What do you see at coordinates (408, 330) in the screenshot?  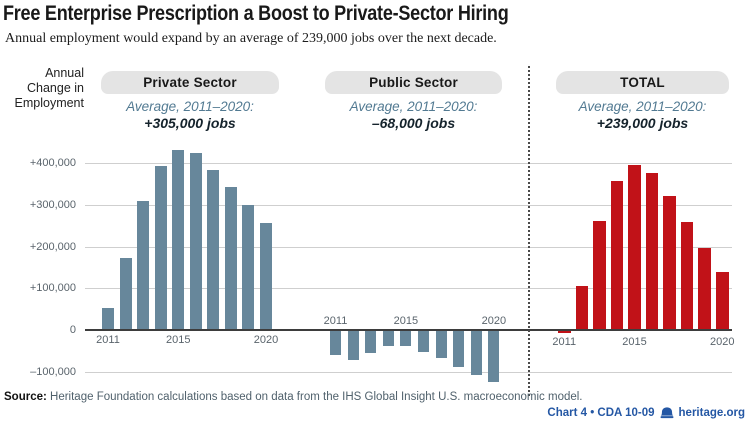 I see `zero-axis-line` at bounding box center [408, 330].